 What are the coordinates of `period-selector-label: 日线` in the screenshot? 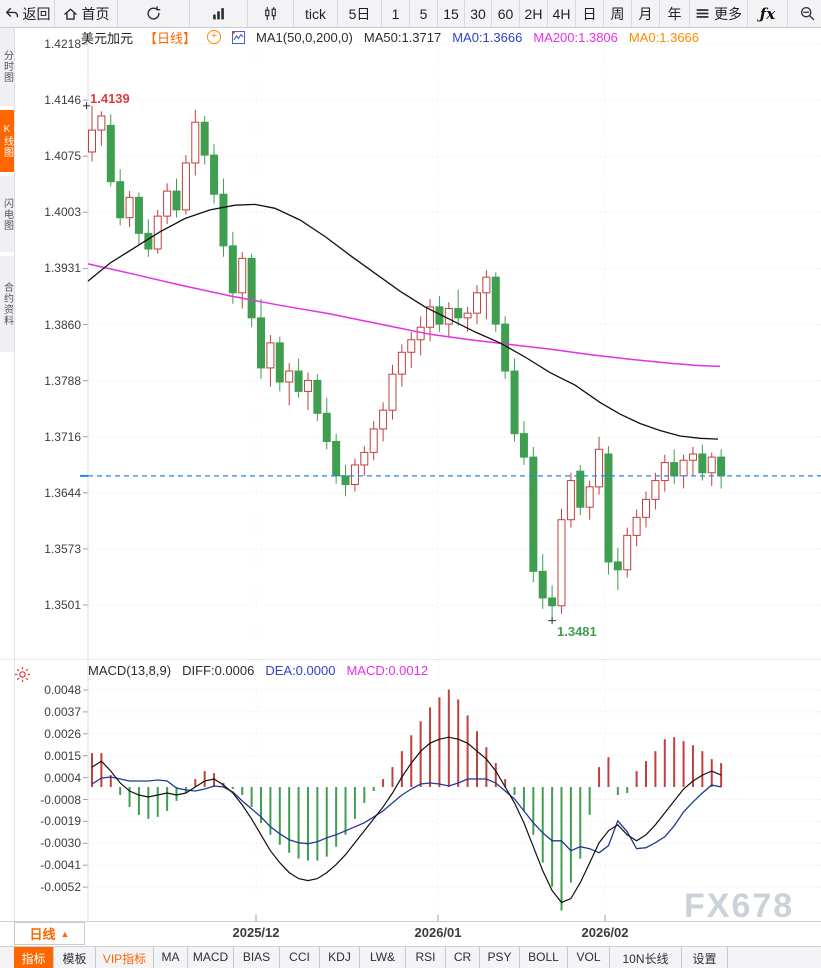 It's located at (42, 934).